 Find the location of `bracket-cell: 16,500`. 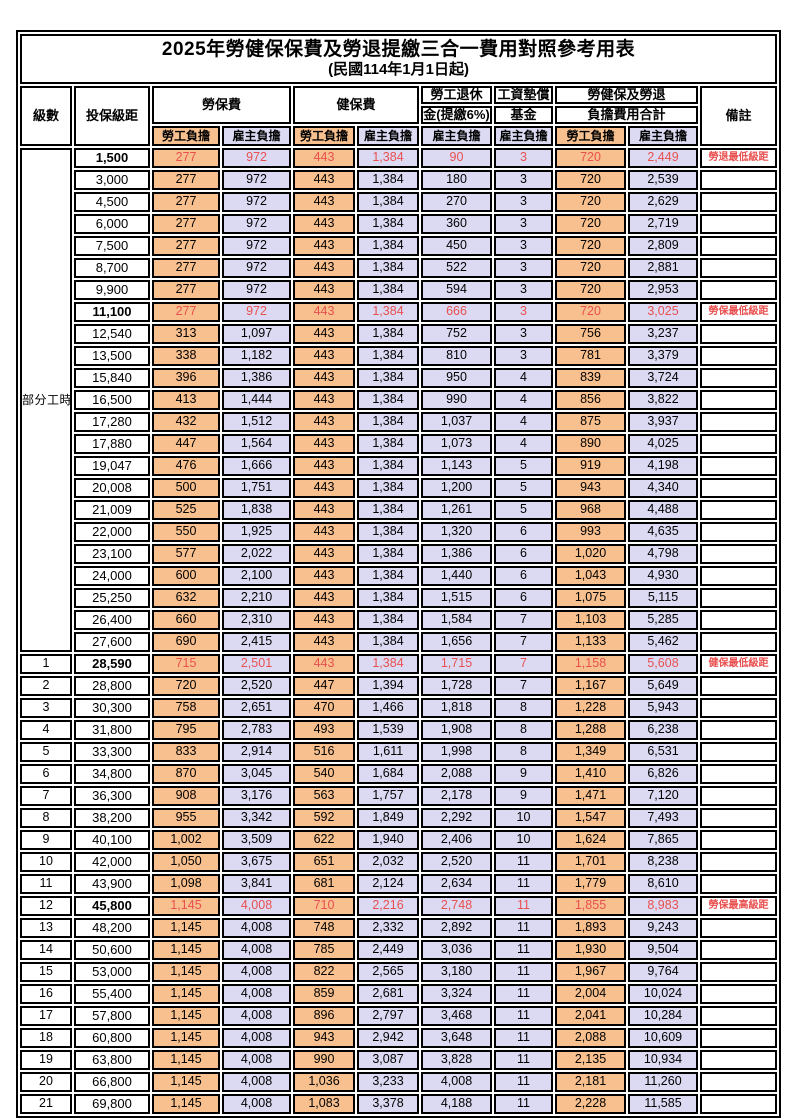

bracket-cell: 16,500 is located at coordinates (112, 400).